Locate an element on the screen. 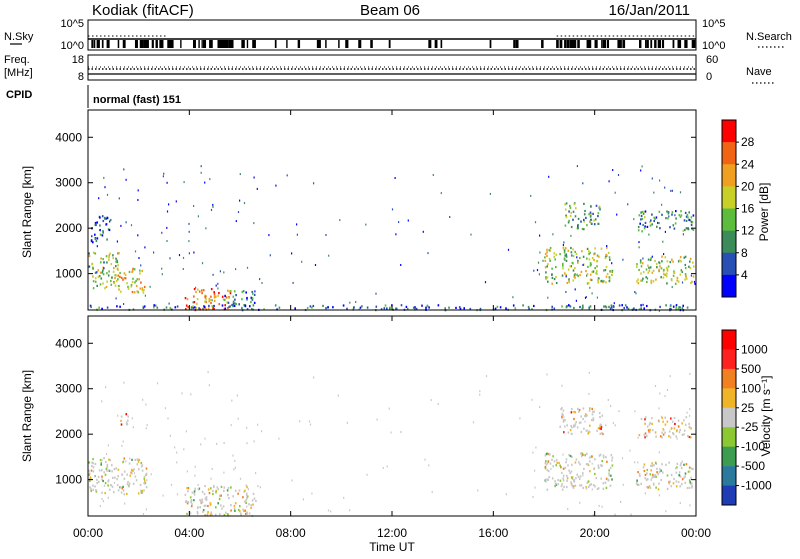 This screenshot has width=800, height=559. colorbar-tick-label: -1000 is located at coordinates (756, 486).